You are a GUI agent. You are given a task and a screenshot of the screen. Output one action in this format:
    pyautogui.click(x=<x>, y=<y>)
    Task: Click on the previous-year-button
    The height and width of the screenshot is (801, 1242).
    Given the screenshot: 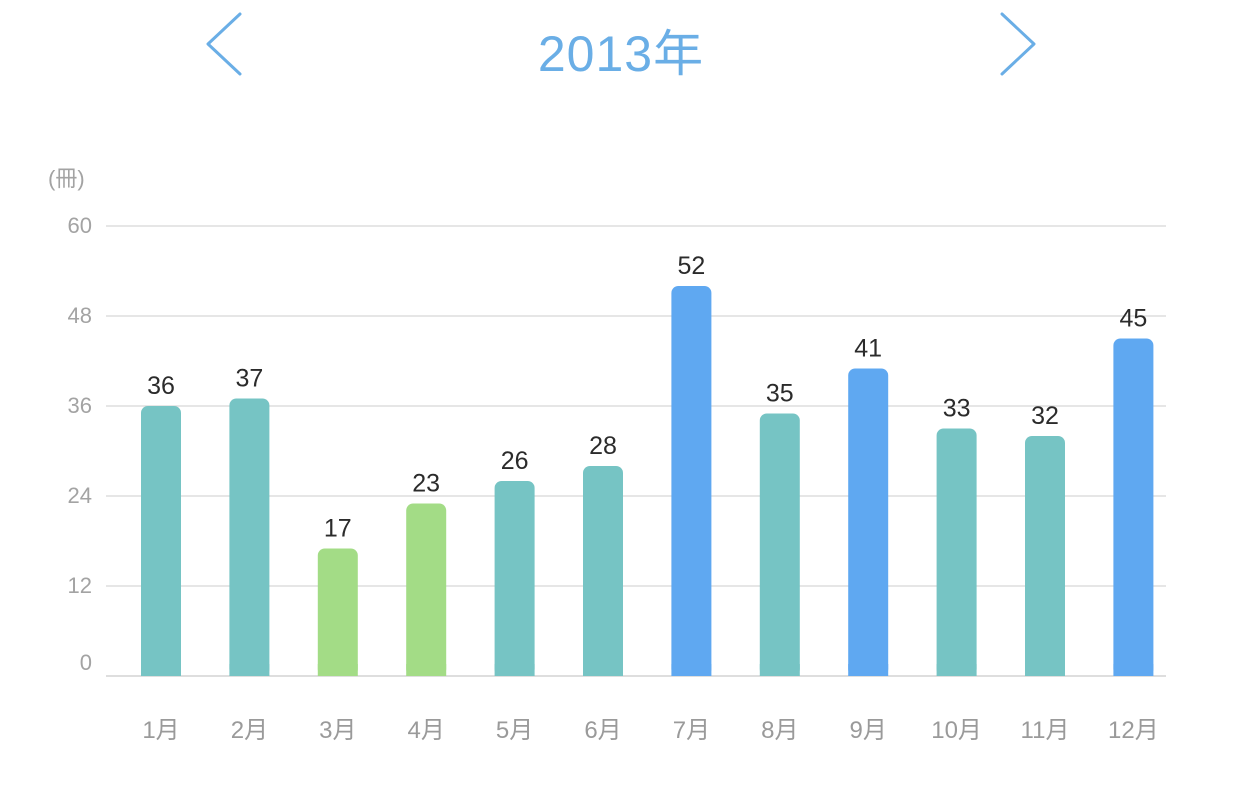 What is the action you would take?
    pyautogui.click(x=226, y=45)
    